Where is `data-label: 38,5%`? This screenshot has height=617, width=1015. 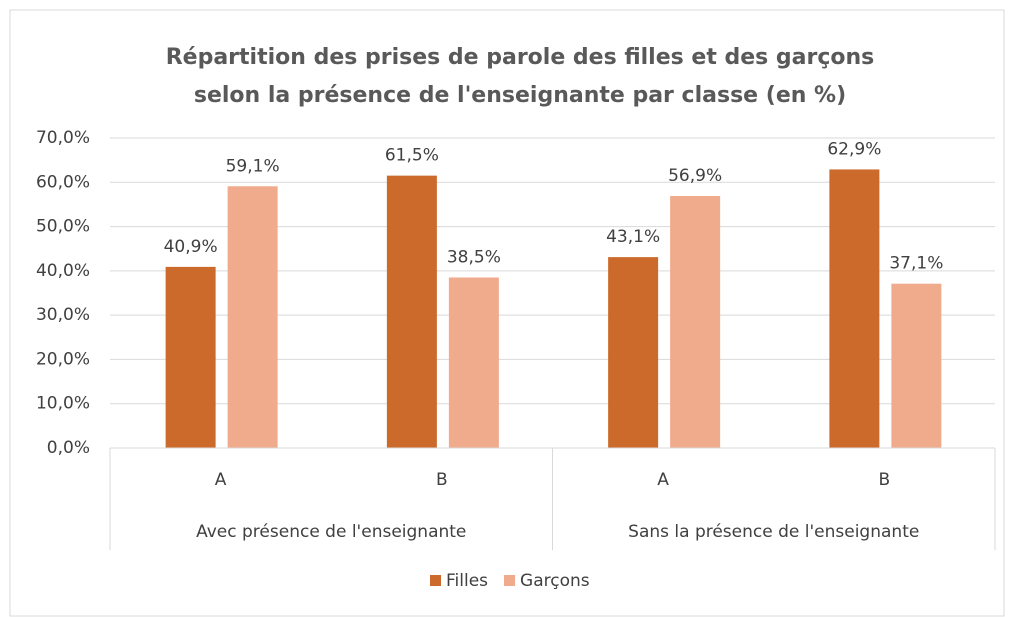
data-label: 38,5% is located at coordinates (474, 258).